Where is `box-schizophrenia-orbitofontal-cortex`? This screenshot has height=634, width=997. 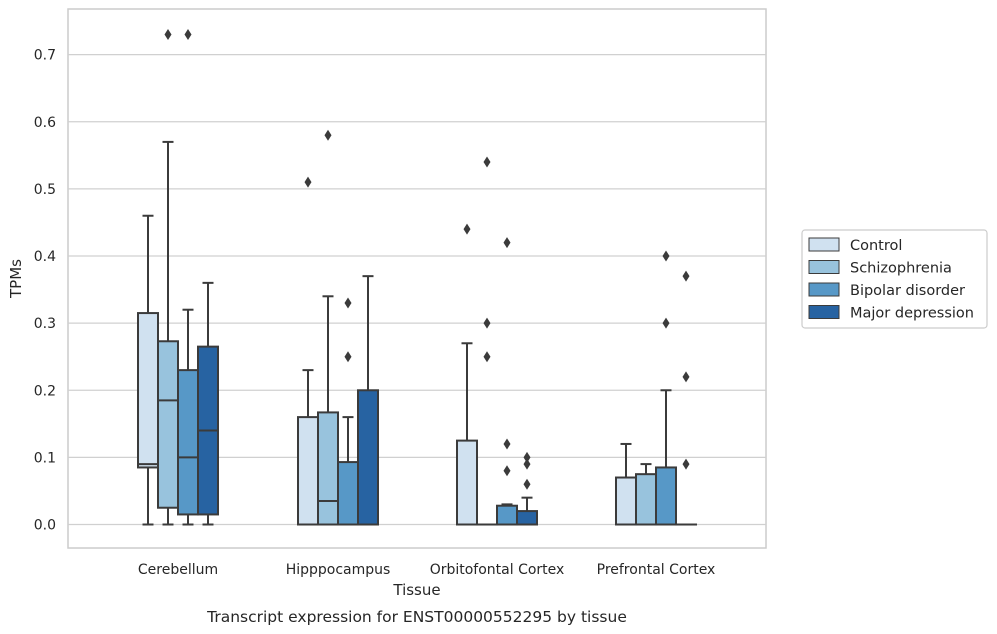 box-schizophrenia-orbitofontal-cortex is located at coordinates (487, 341).